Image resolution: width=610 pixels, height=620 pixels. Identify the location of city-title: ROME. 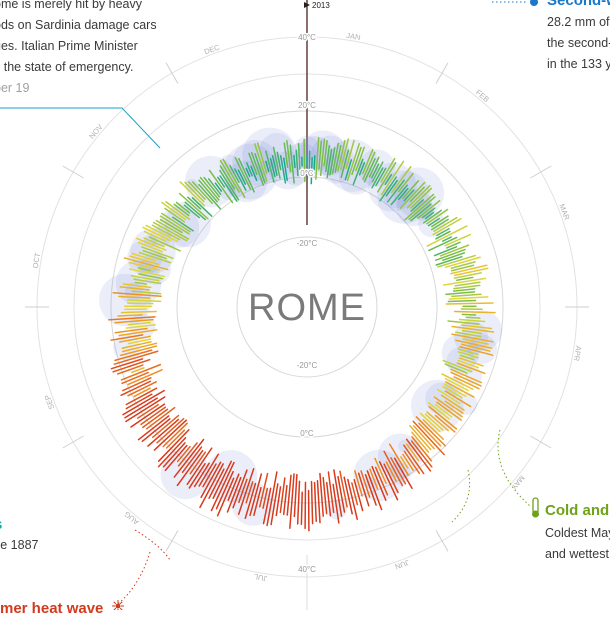
(307, 308).